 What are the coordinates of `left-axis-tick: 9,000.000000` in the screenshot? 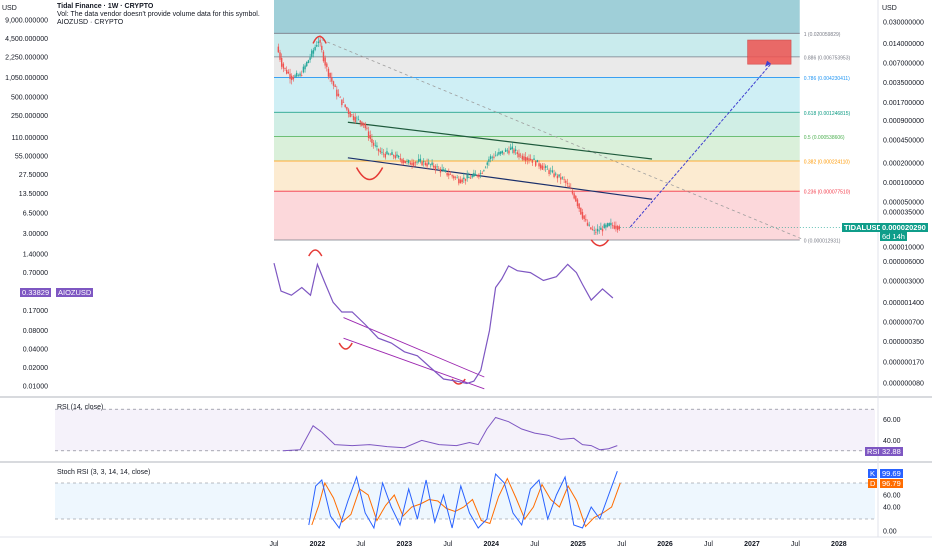 It's located at (26, 21).